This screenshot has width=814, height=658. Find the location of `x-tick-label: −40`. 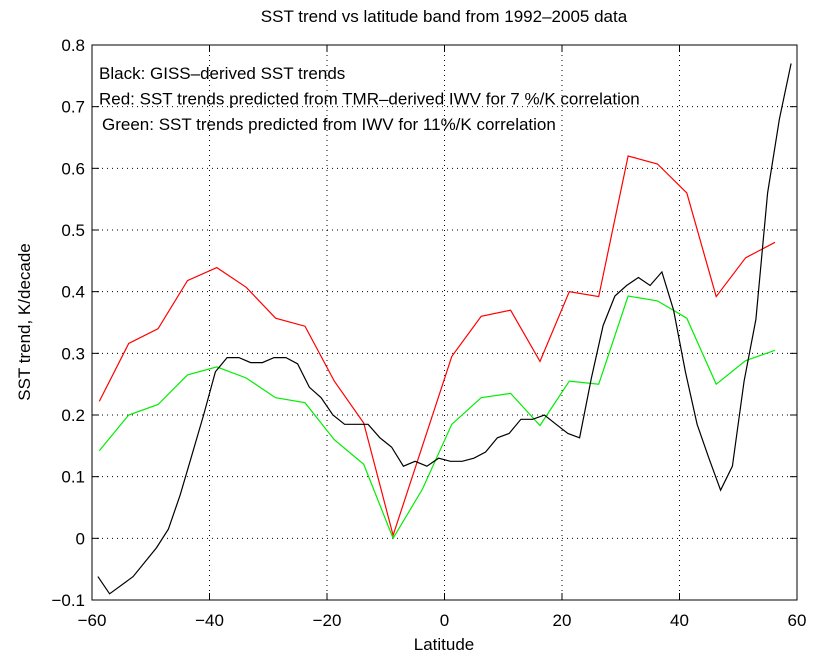

x-tick-label: −40 is located at coordinates (209, 620).